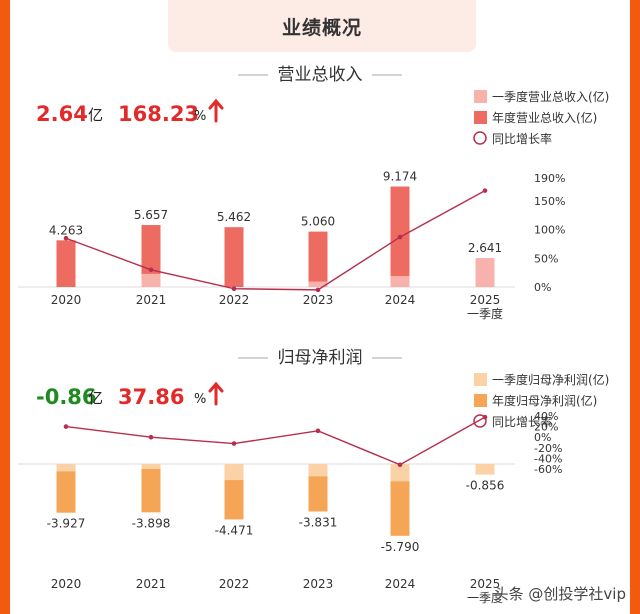  I want to click on right-axis-tick: 150%, so click(549, 201).